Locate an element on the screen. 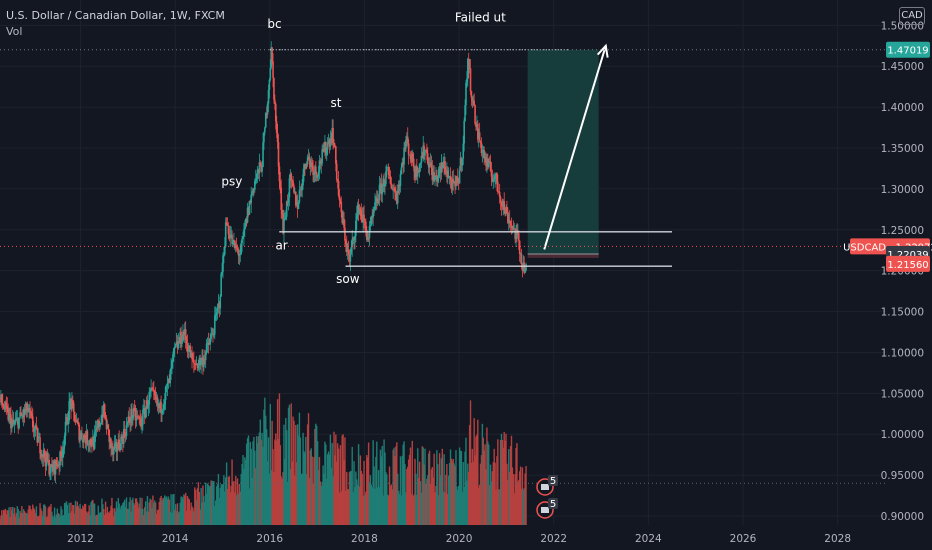  time-tick-label: 2026 is located at coordinates (743, 539).